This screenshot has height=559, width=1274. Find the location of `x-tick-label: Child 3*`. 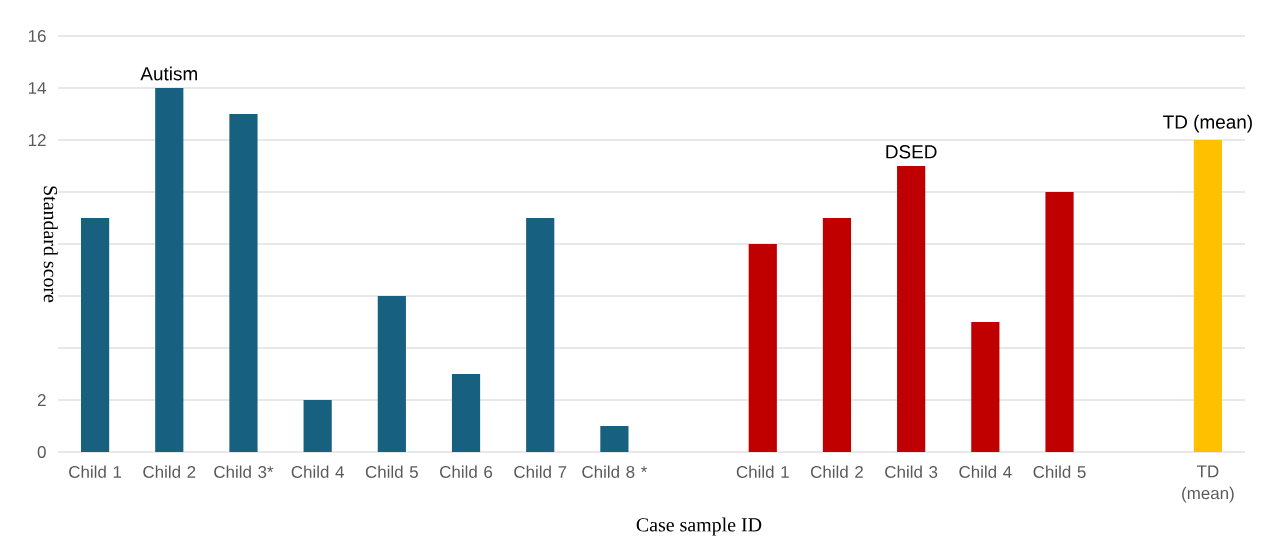

x-tick-label: Child 3* is located at coordinates (244, 471).